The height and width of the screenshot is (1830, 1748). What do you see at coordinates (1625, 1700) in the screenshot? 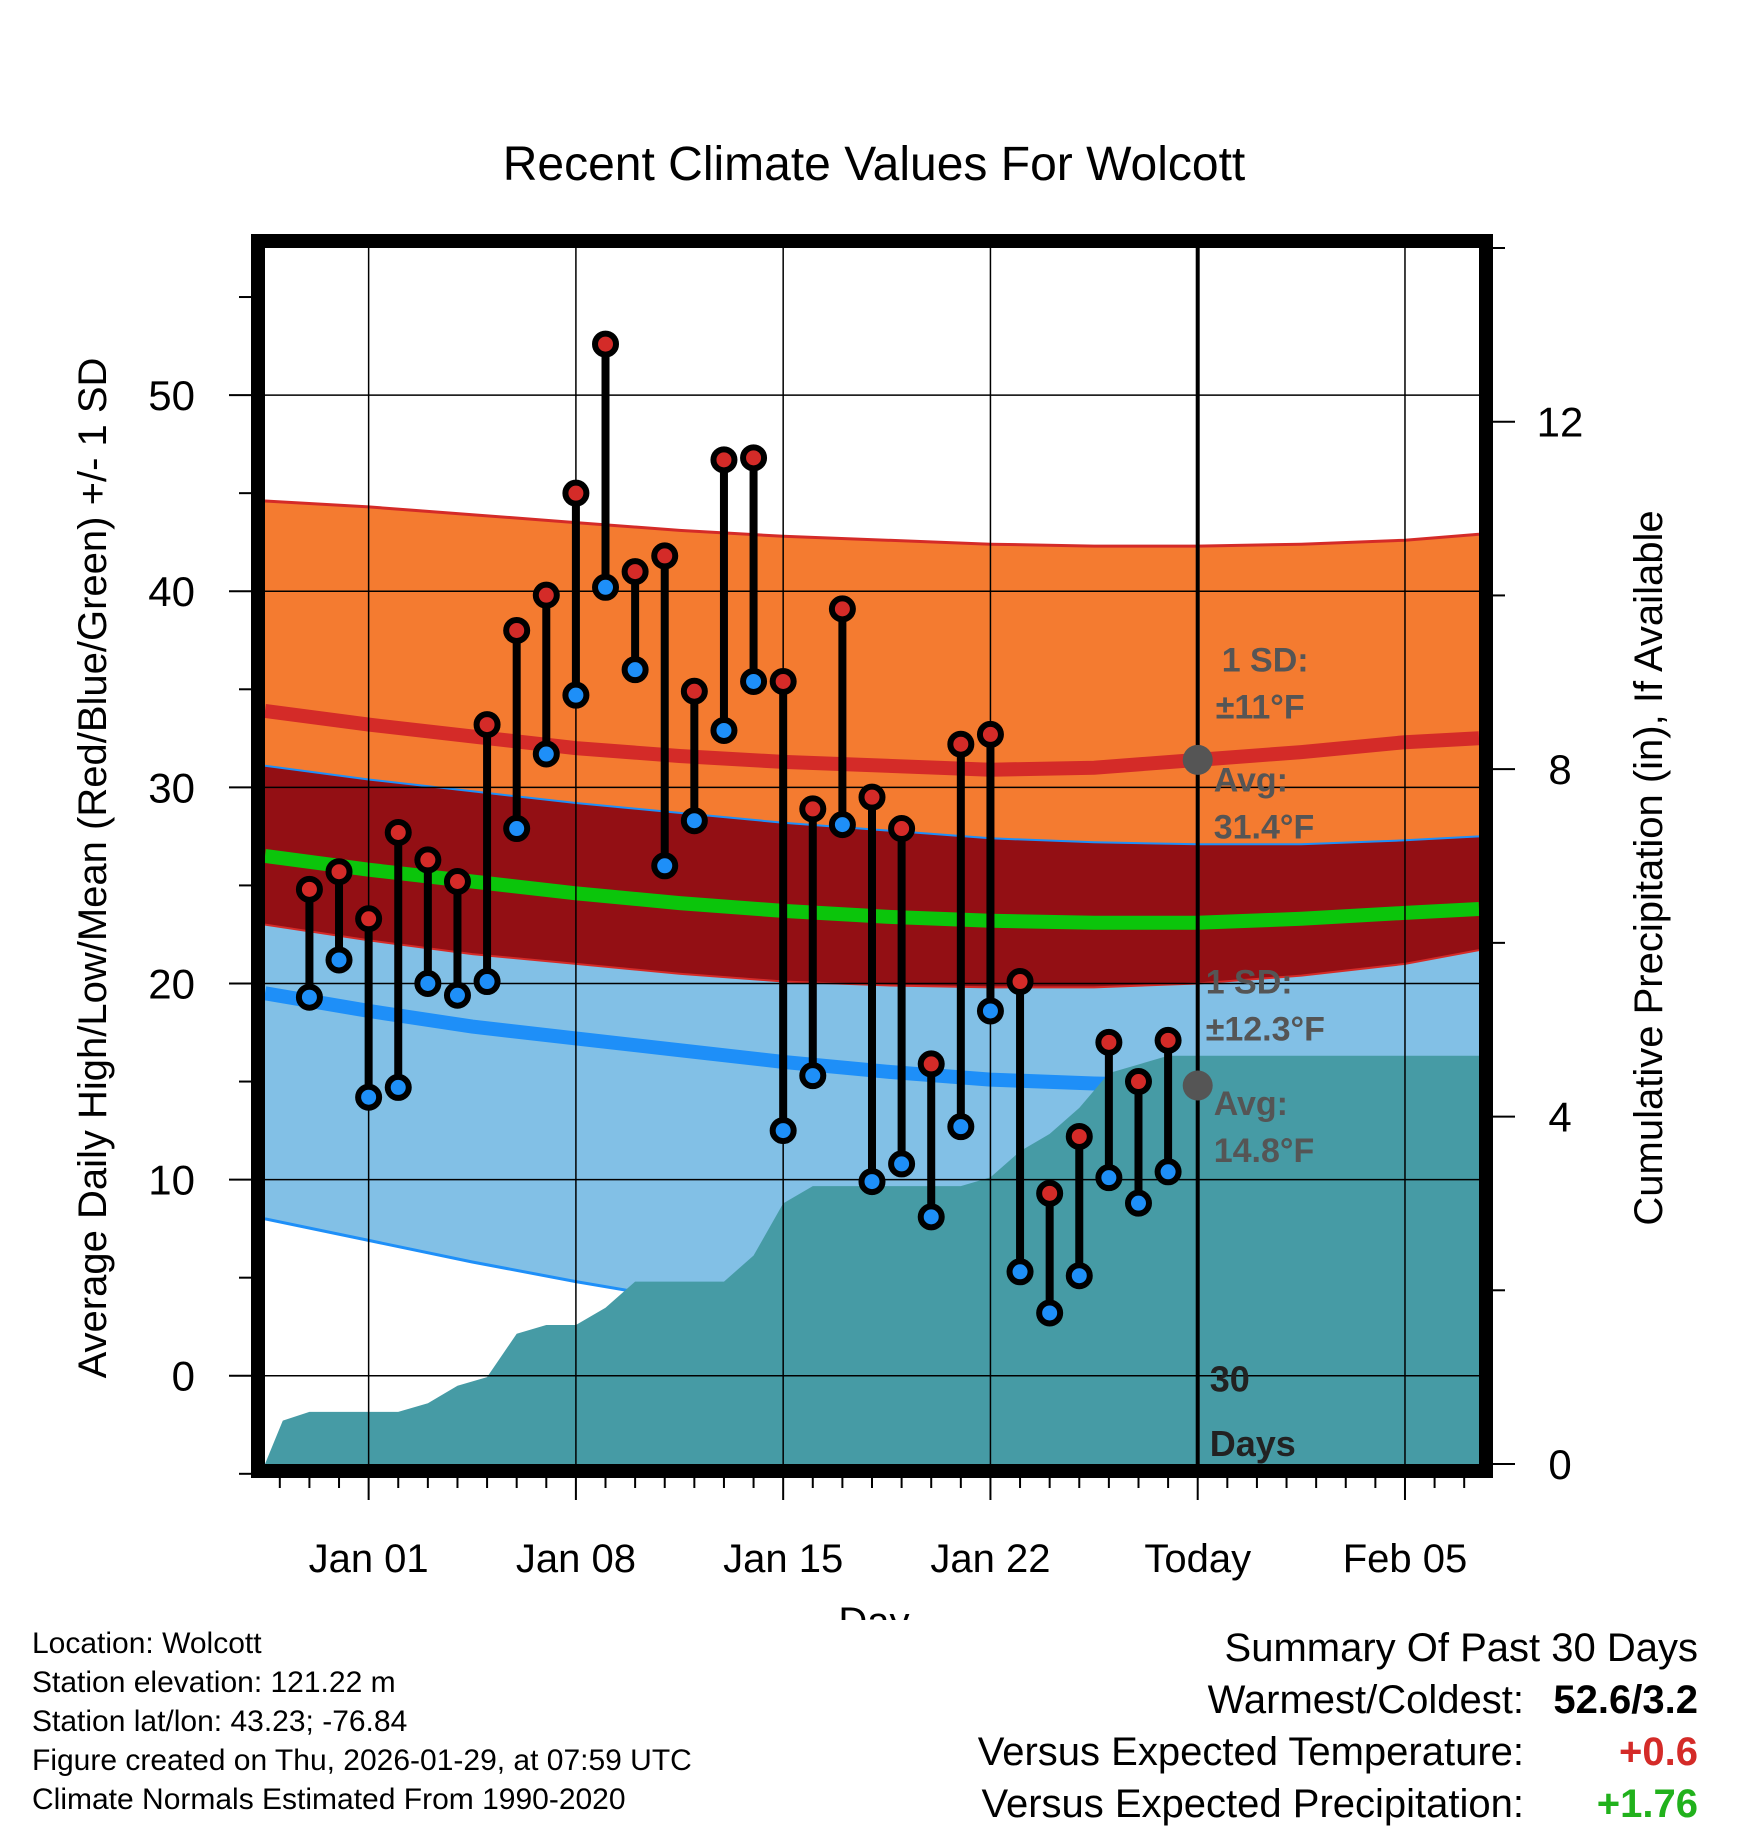
I see `warmest-coldest-value: 52.6/3.2` at bounding box center [1625, 1700].